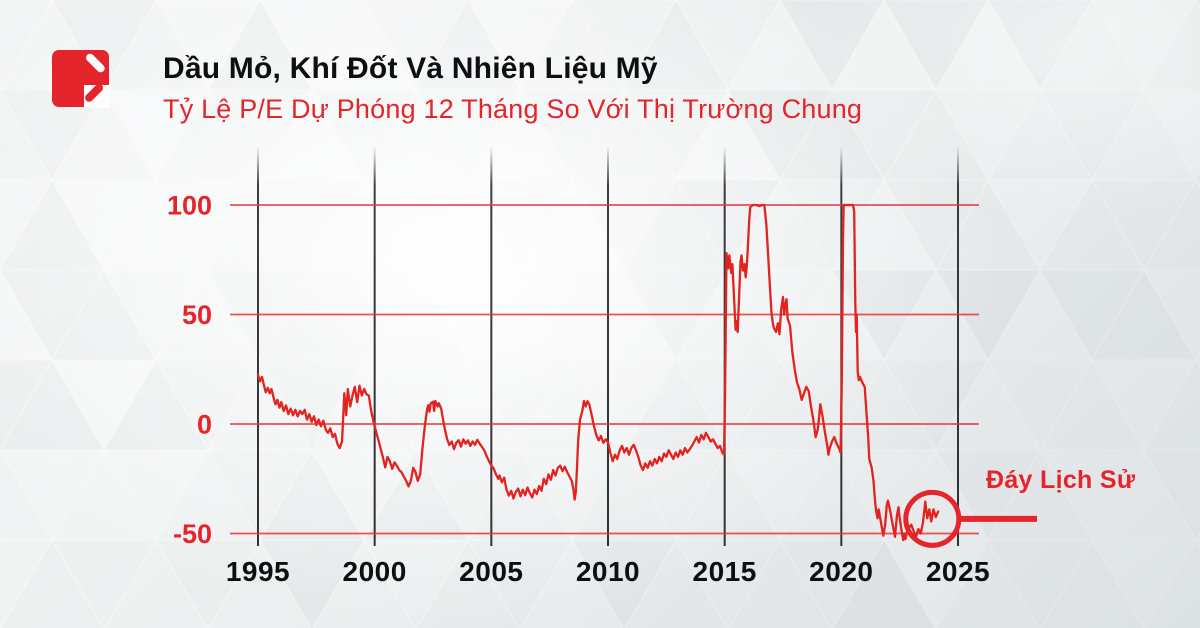 The height and width of the screenshot is (628, 1200). What do you see at coordinates (197, 315) in the screenshot?
I see `y-axis-tick-label: 50` at bounding box center [197, 315].